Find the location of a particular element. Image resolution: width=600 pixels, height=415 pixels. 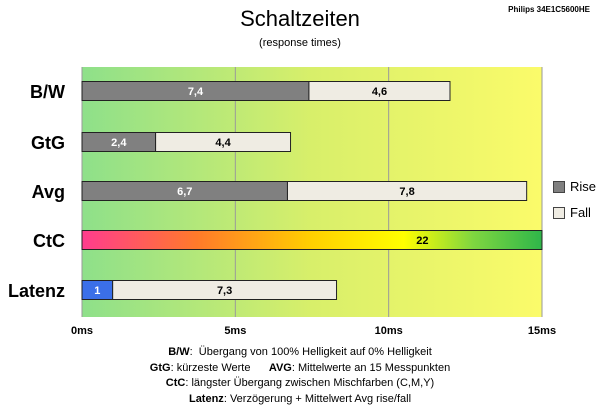

monitor-model-label: Philips 34E1C5600HE is located at coordinates (549, 9).